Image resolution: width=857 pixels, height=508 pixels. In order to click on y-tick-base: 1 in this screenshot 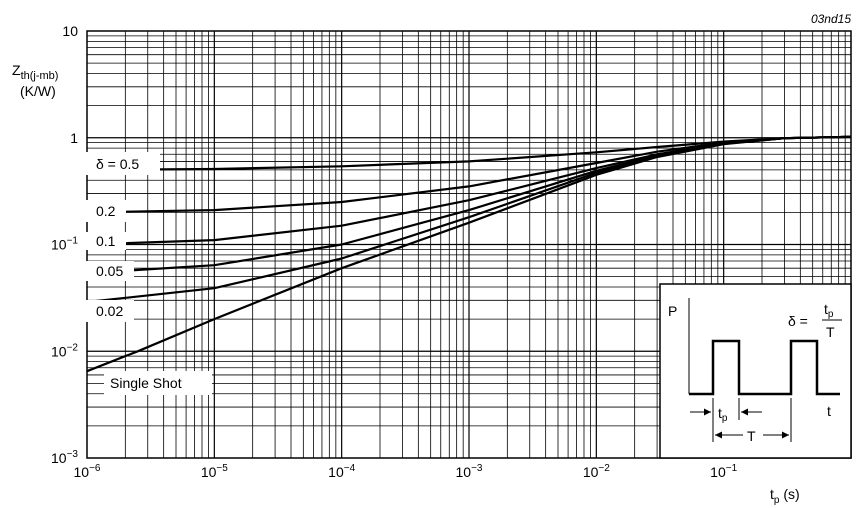, I will do `click(74, 138)`.